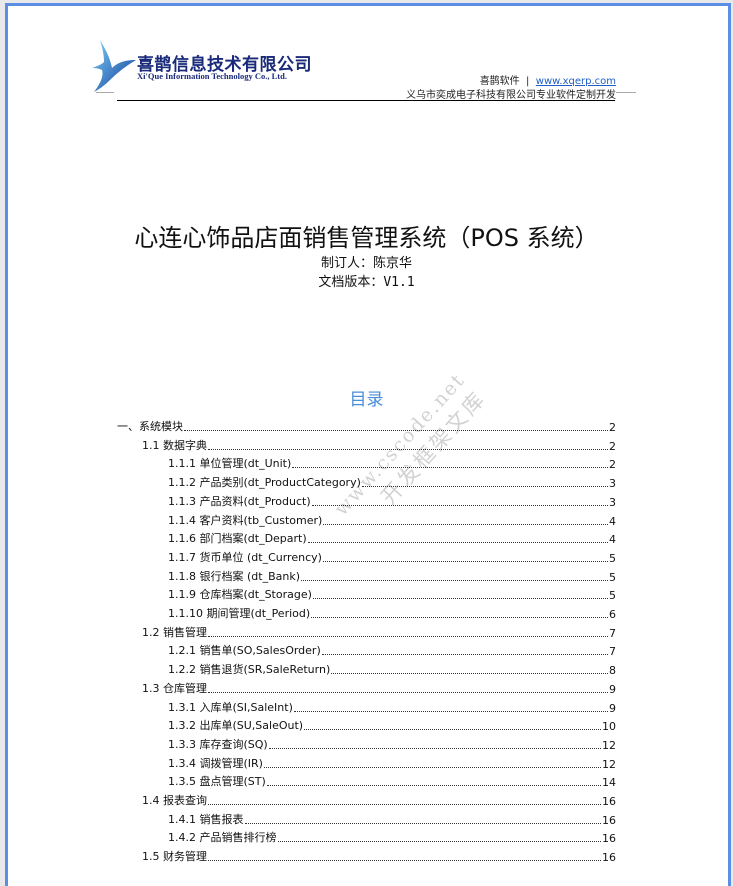  What do you see at coordinates (379, 687) in the screenshot?
I see `toc-entry: 1.3 仓库管理 9` at bounding box center [379, 687].